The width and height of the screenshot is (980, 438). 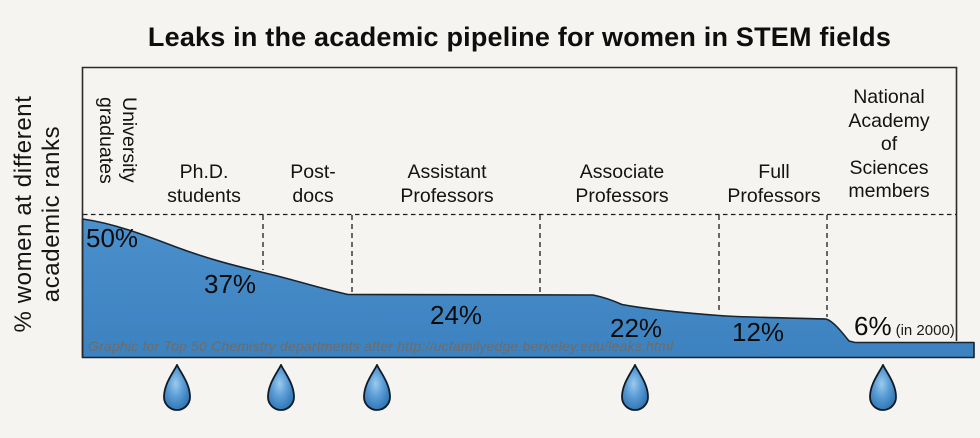 I want to click on stage-label-full-professors: Full Professors, so click(x=774, y=184).